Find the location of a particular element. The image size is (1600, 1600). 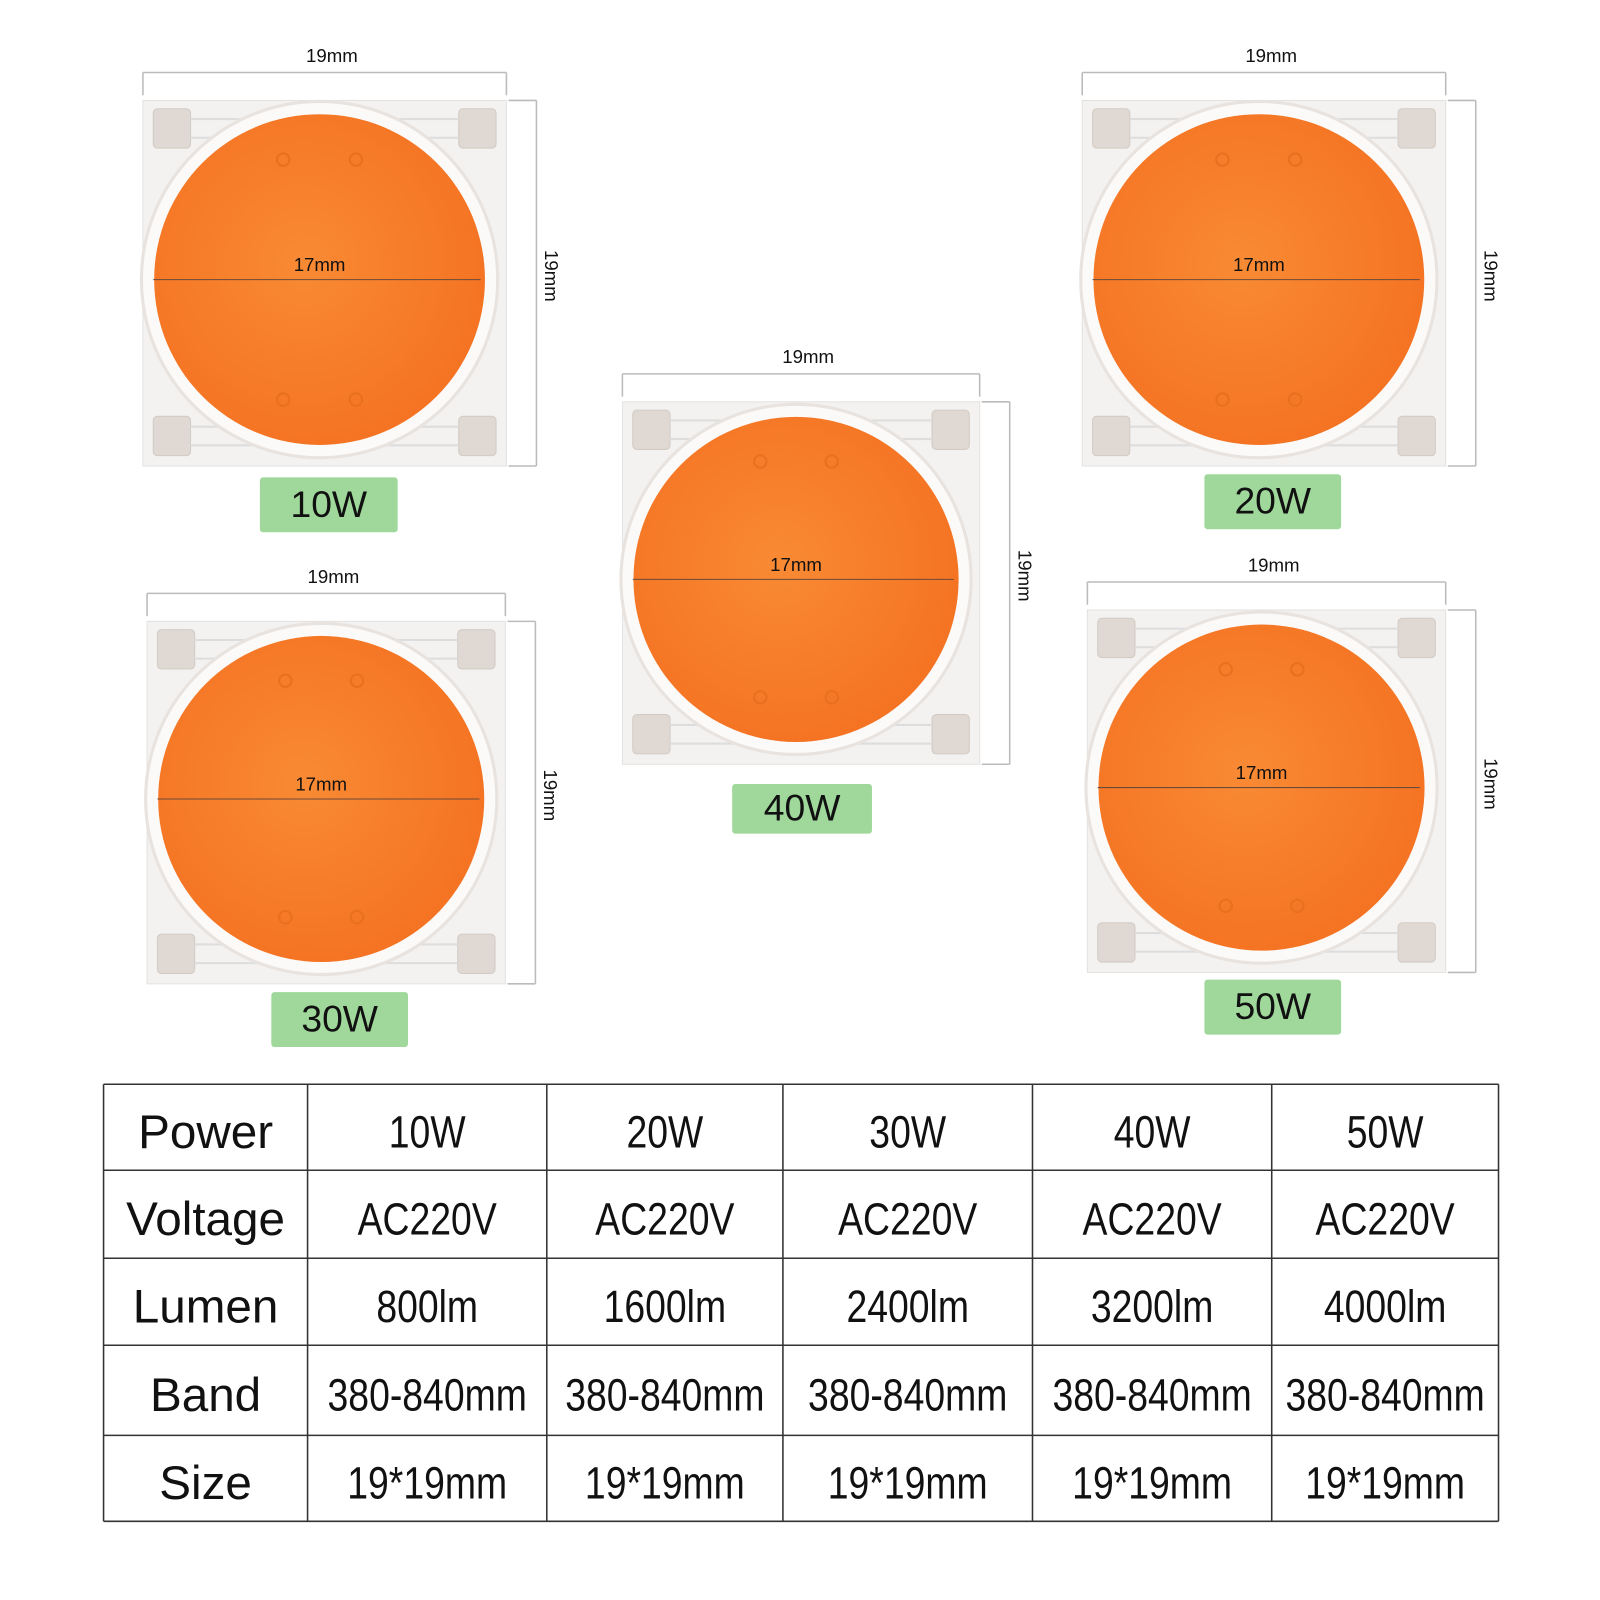

row-header: Power is located at coordinates (205, 1132).